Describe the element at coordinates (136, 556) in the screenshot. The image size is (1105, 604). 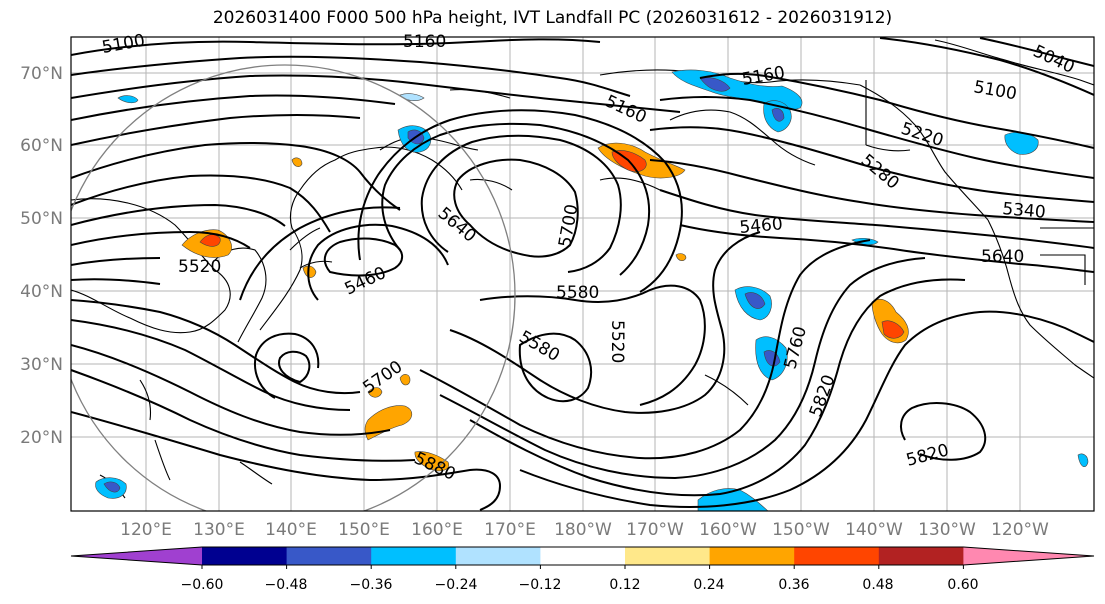
I see `colorbar-extend-low` at that location.